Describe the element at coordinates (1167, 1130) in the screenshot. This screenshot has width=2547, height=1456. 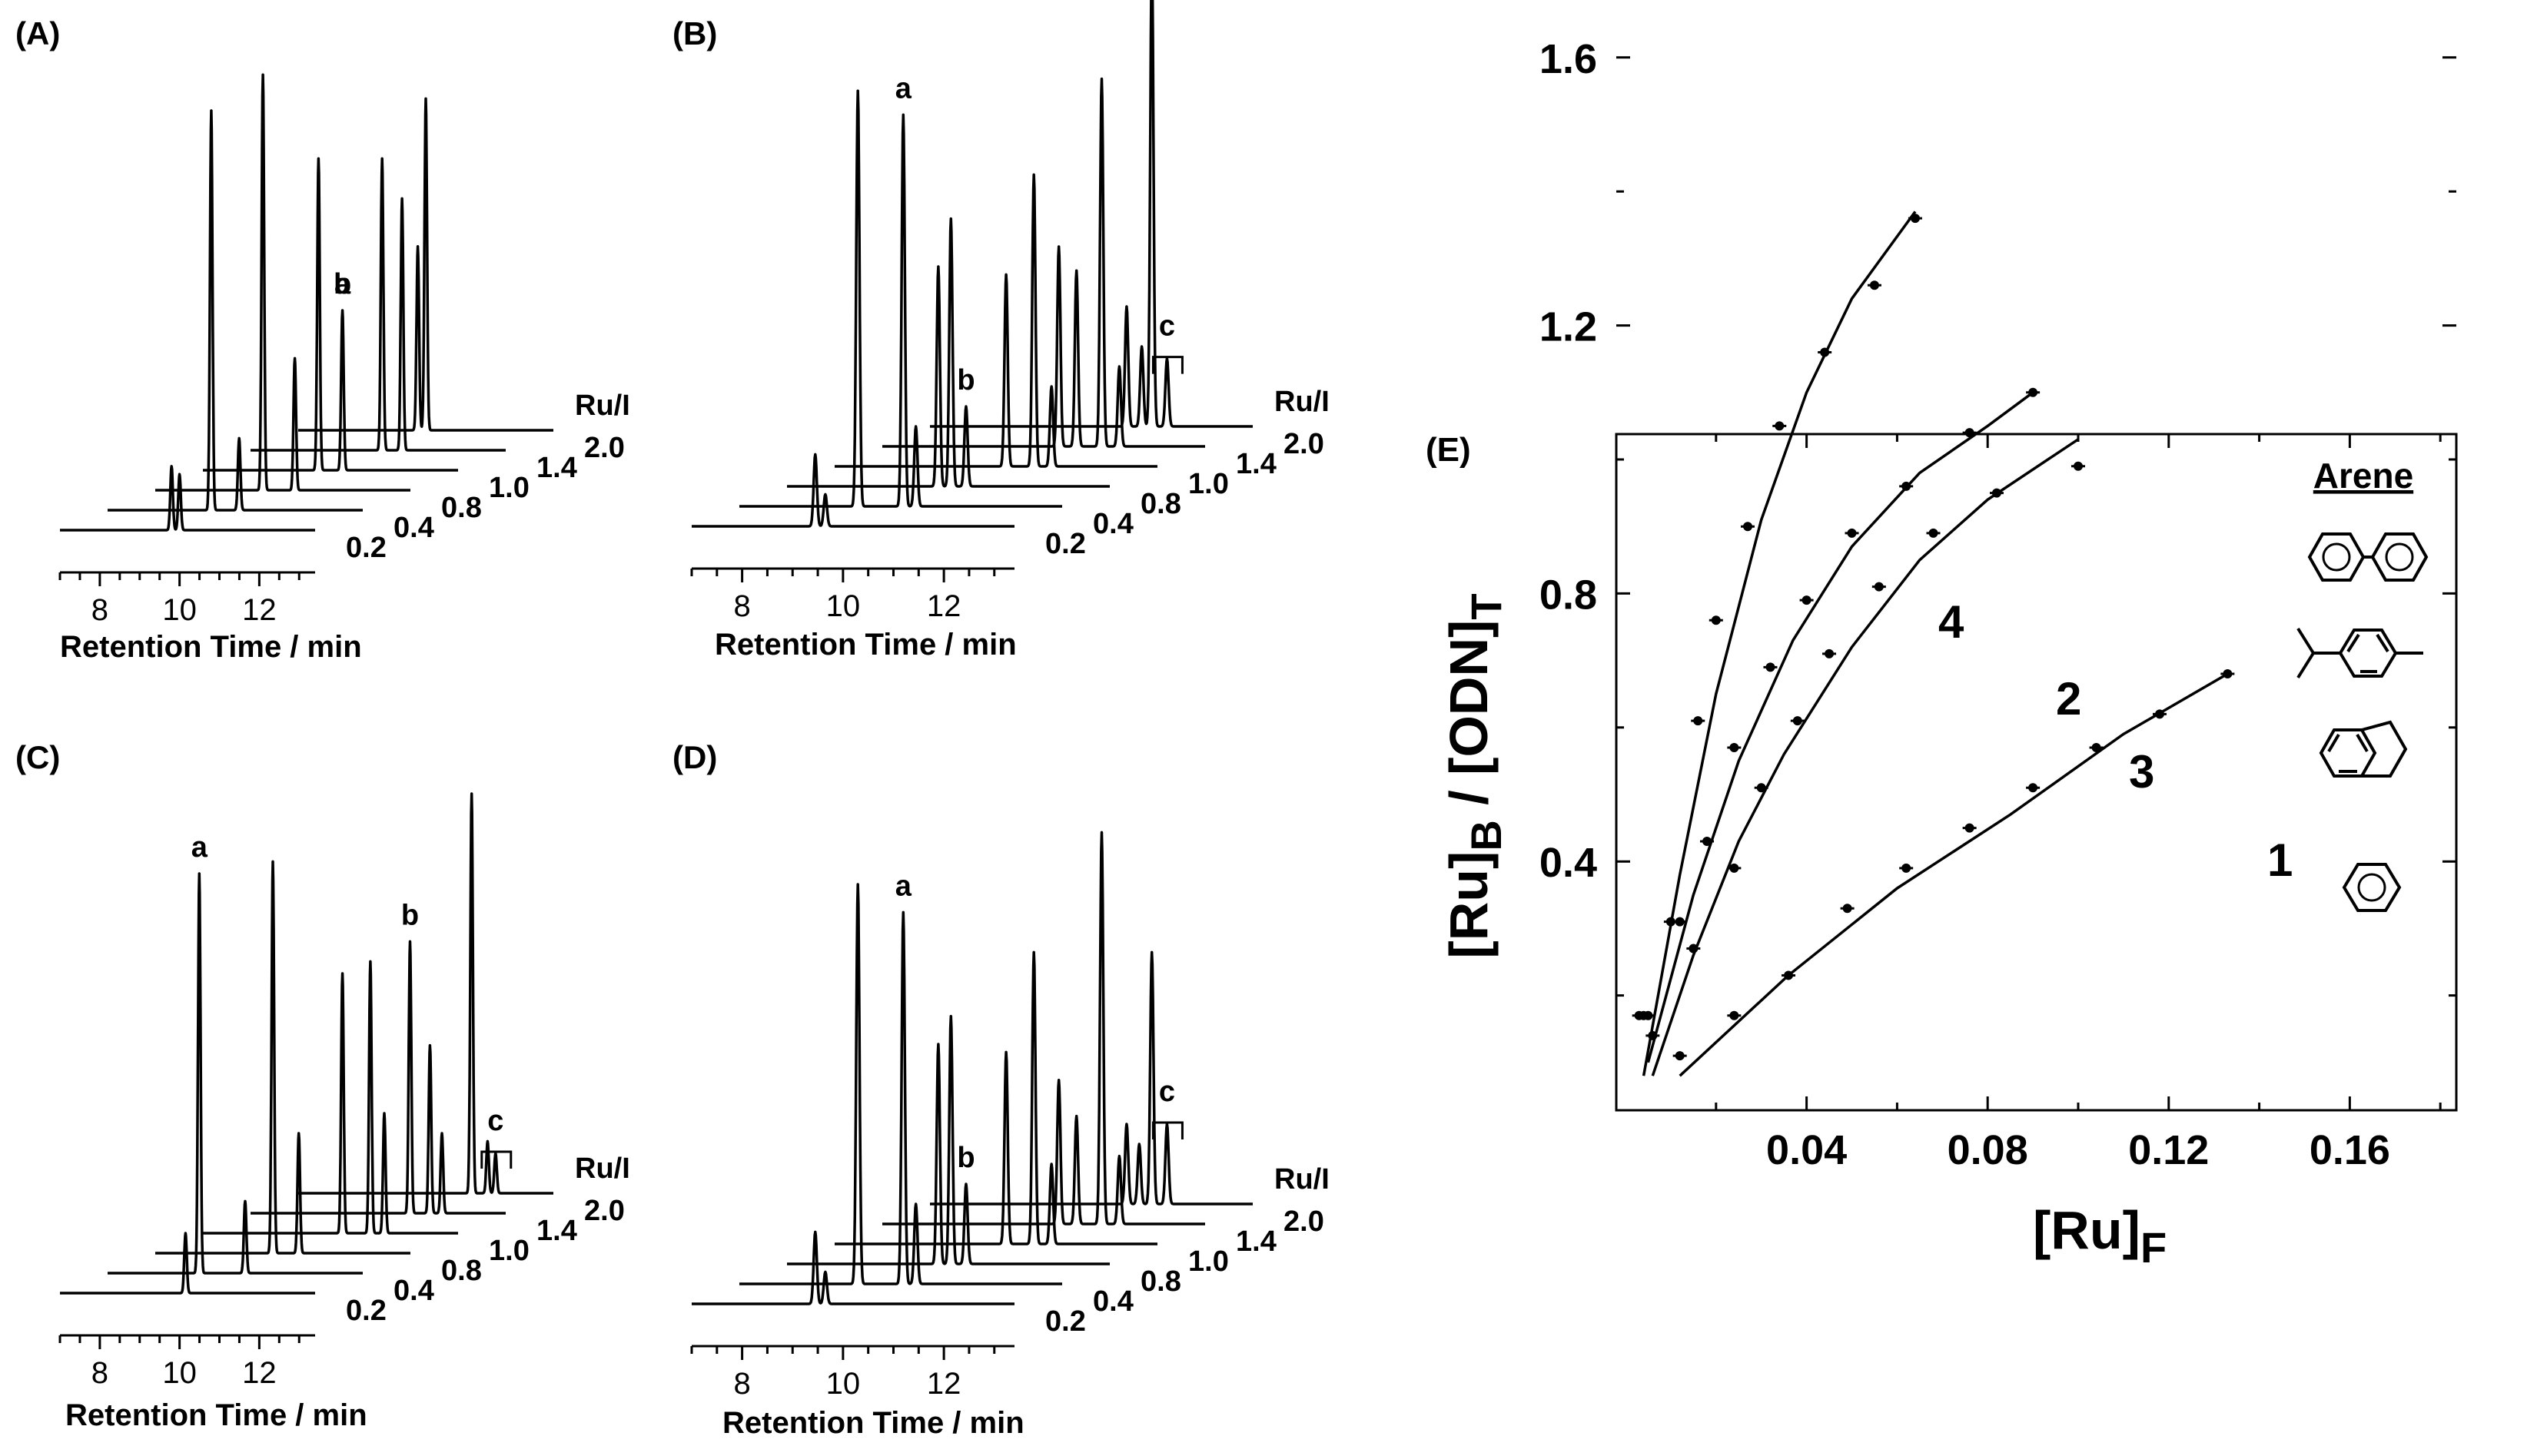
I see `peak-bracket` at that location.